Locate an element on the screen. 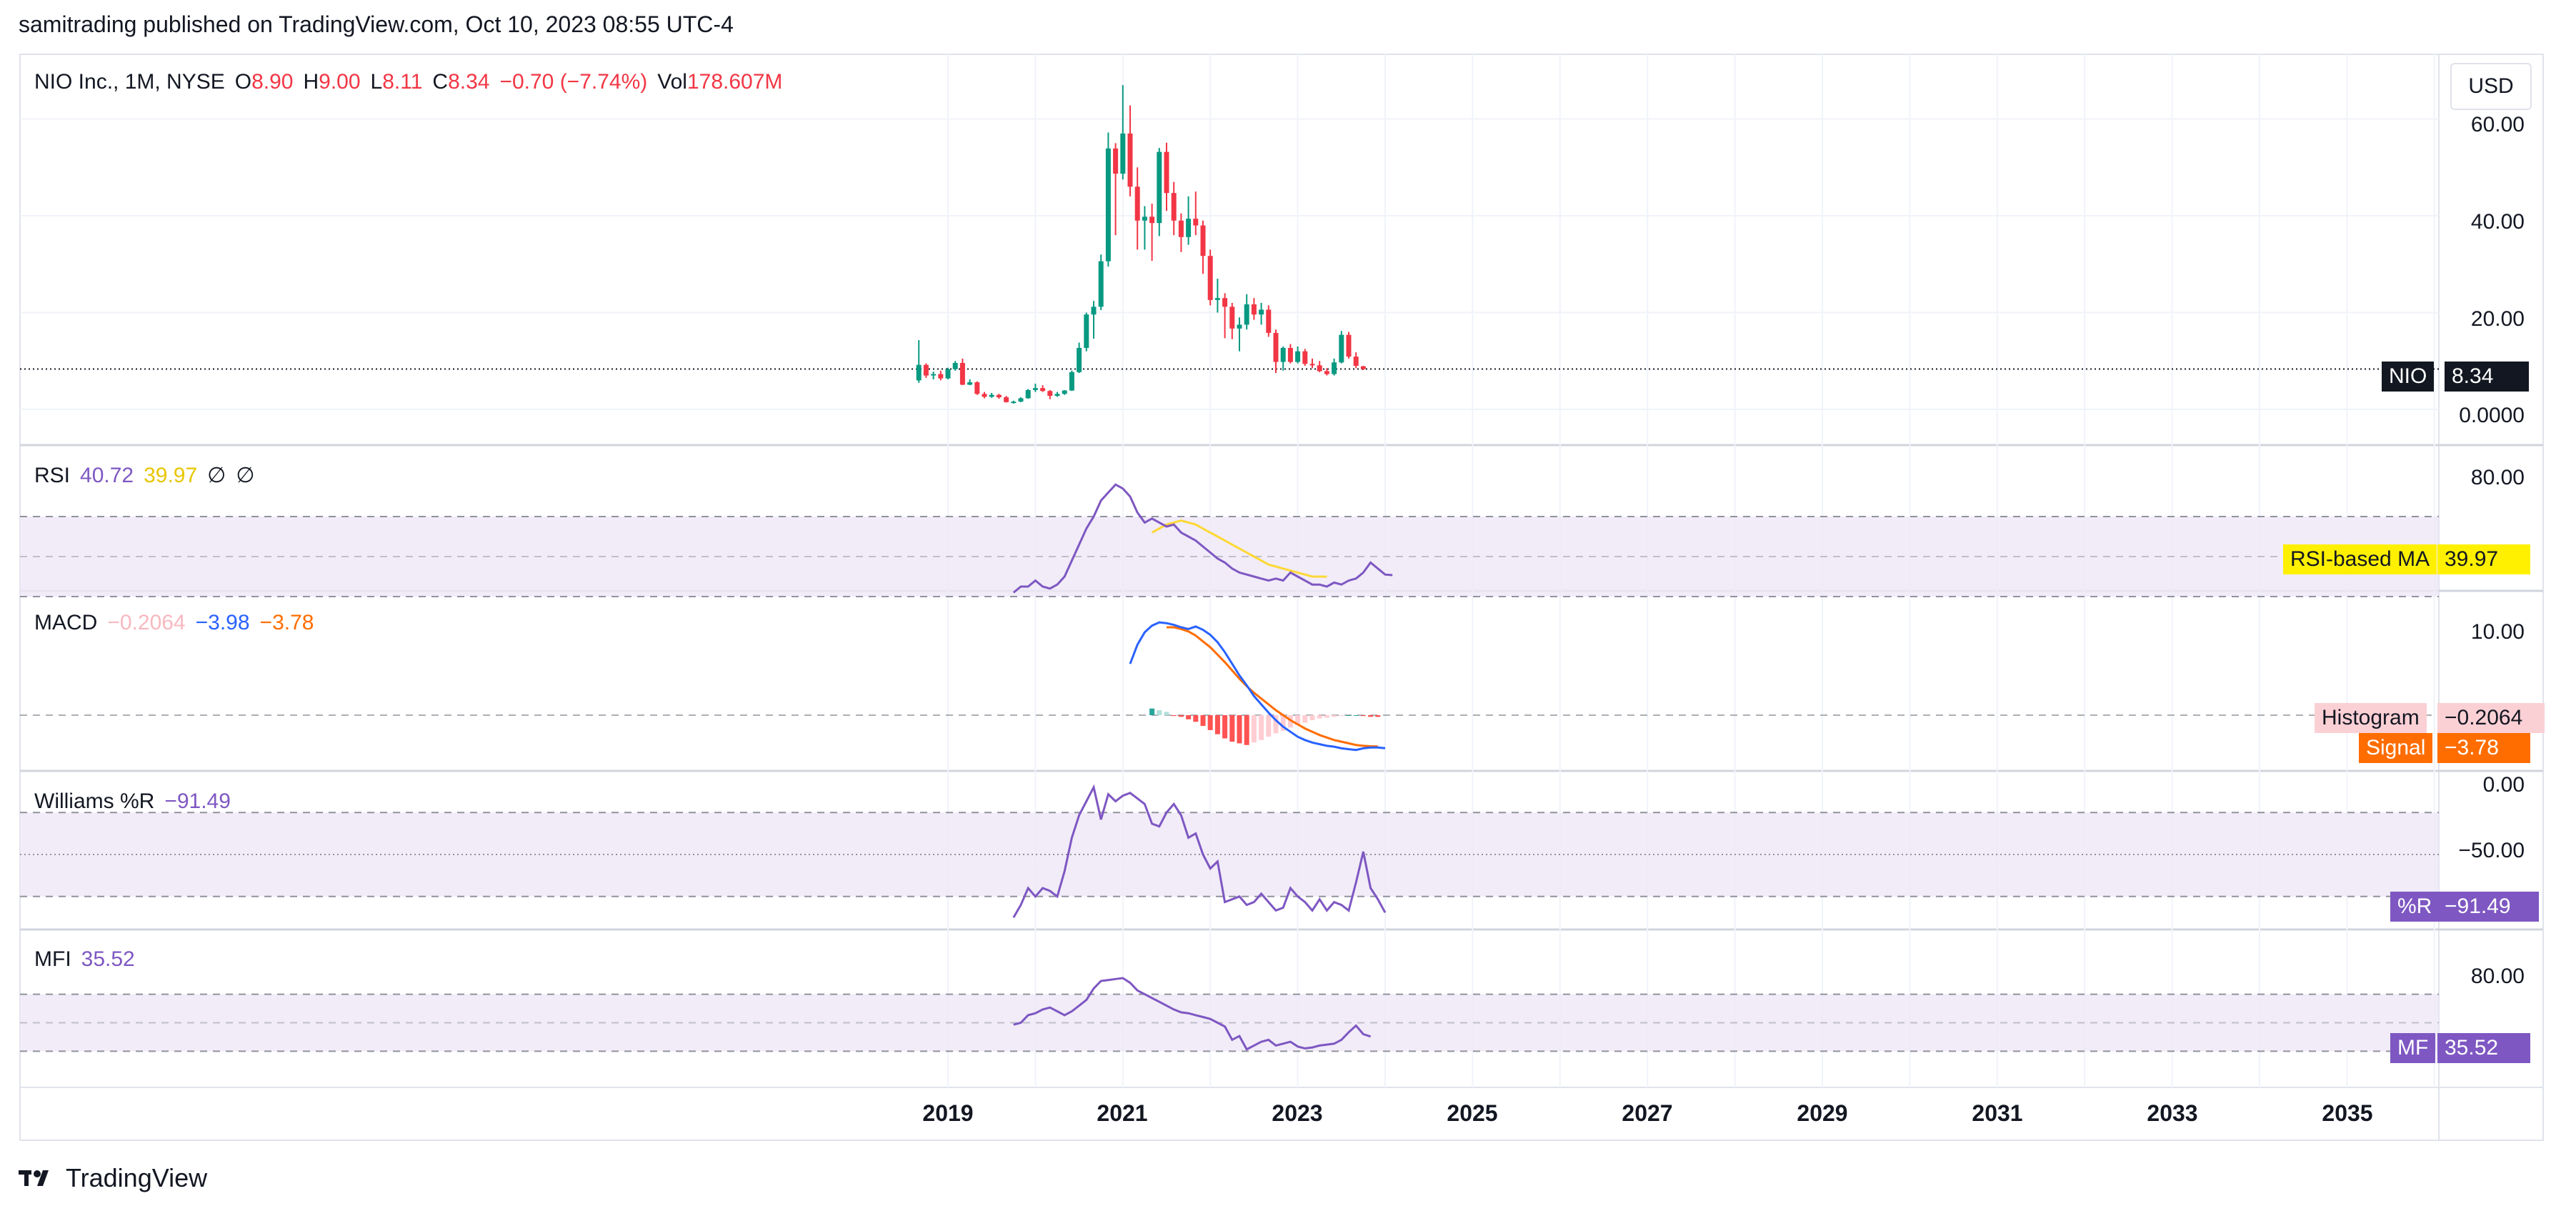 Image resolution: width=2576 pixels, height=1211 pixels. price-axis-tick: 20.00 is located at coordinates (2497, 319).